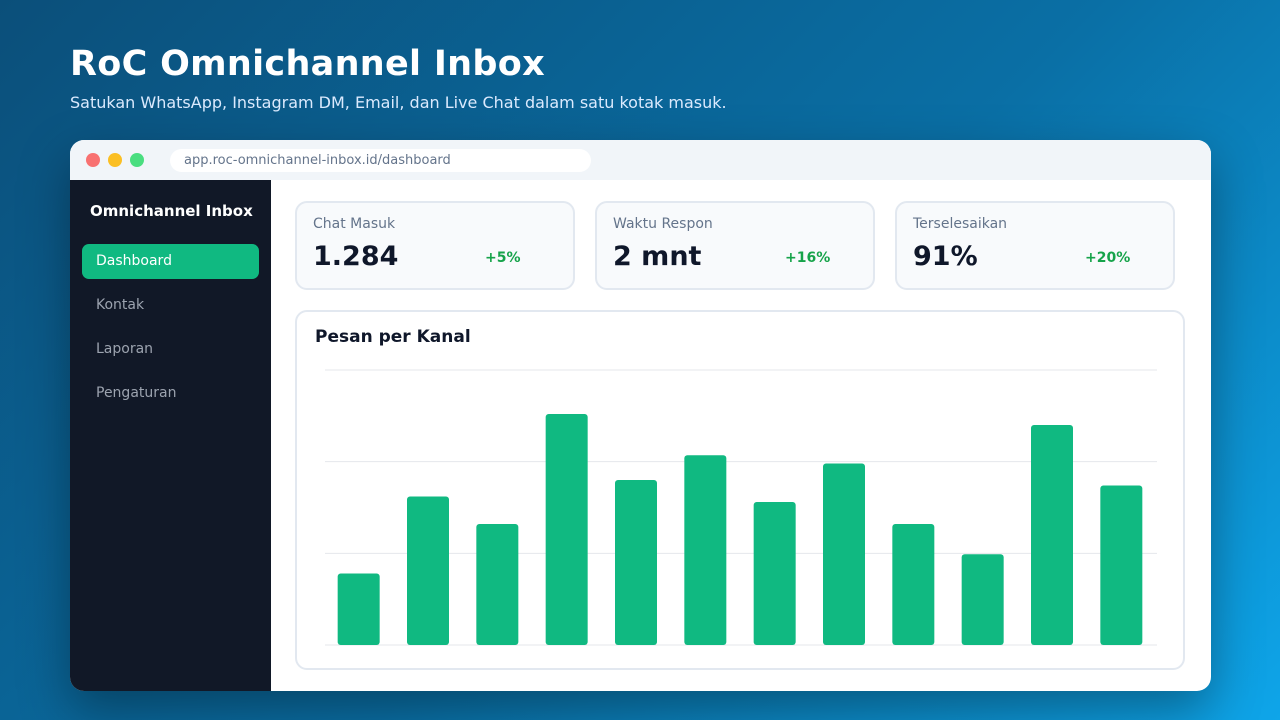  I want to click on stat-label: Waktu Respon, so click(663, 224).